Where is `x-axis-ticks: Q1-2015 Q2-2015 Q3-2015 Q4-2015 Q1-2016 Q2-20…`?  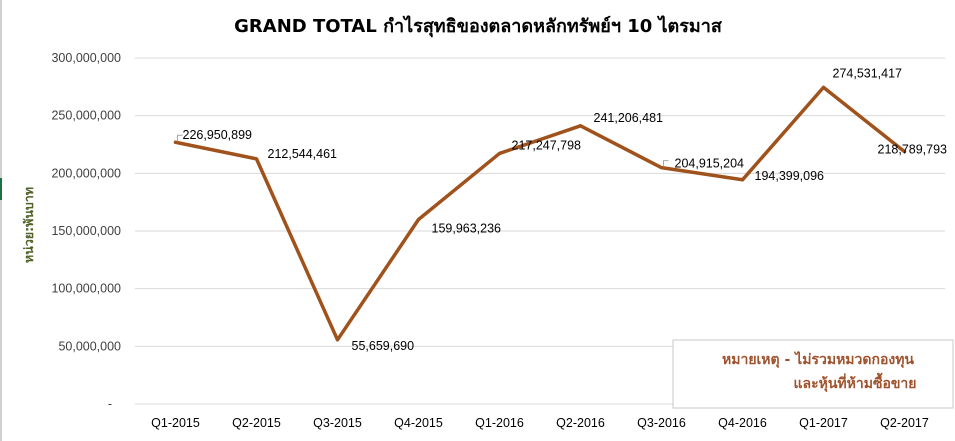 x-axis-ticks: Q1-2015 Q2-2015 Q3-2015 Q4-2015 Q1-2016 Q2-20… is located at coordinates (540, 423).